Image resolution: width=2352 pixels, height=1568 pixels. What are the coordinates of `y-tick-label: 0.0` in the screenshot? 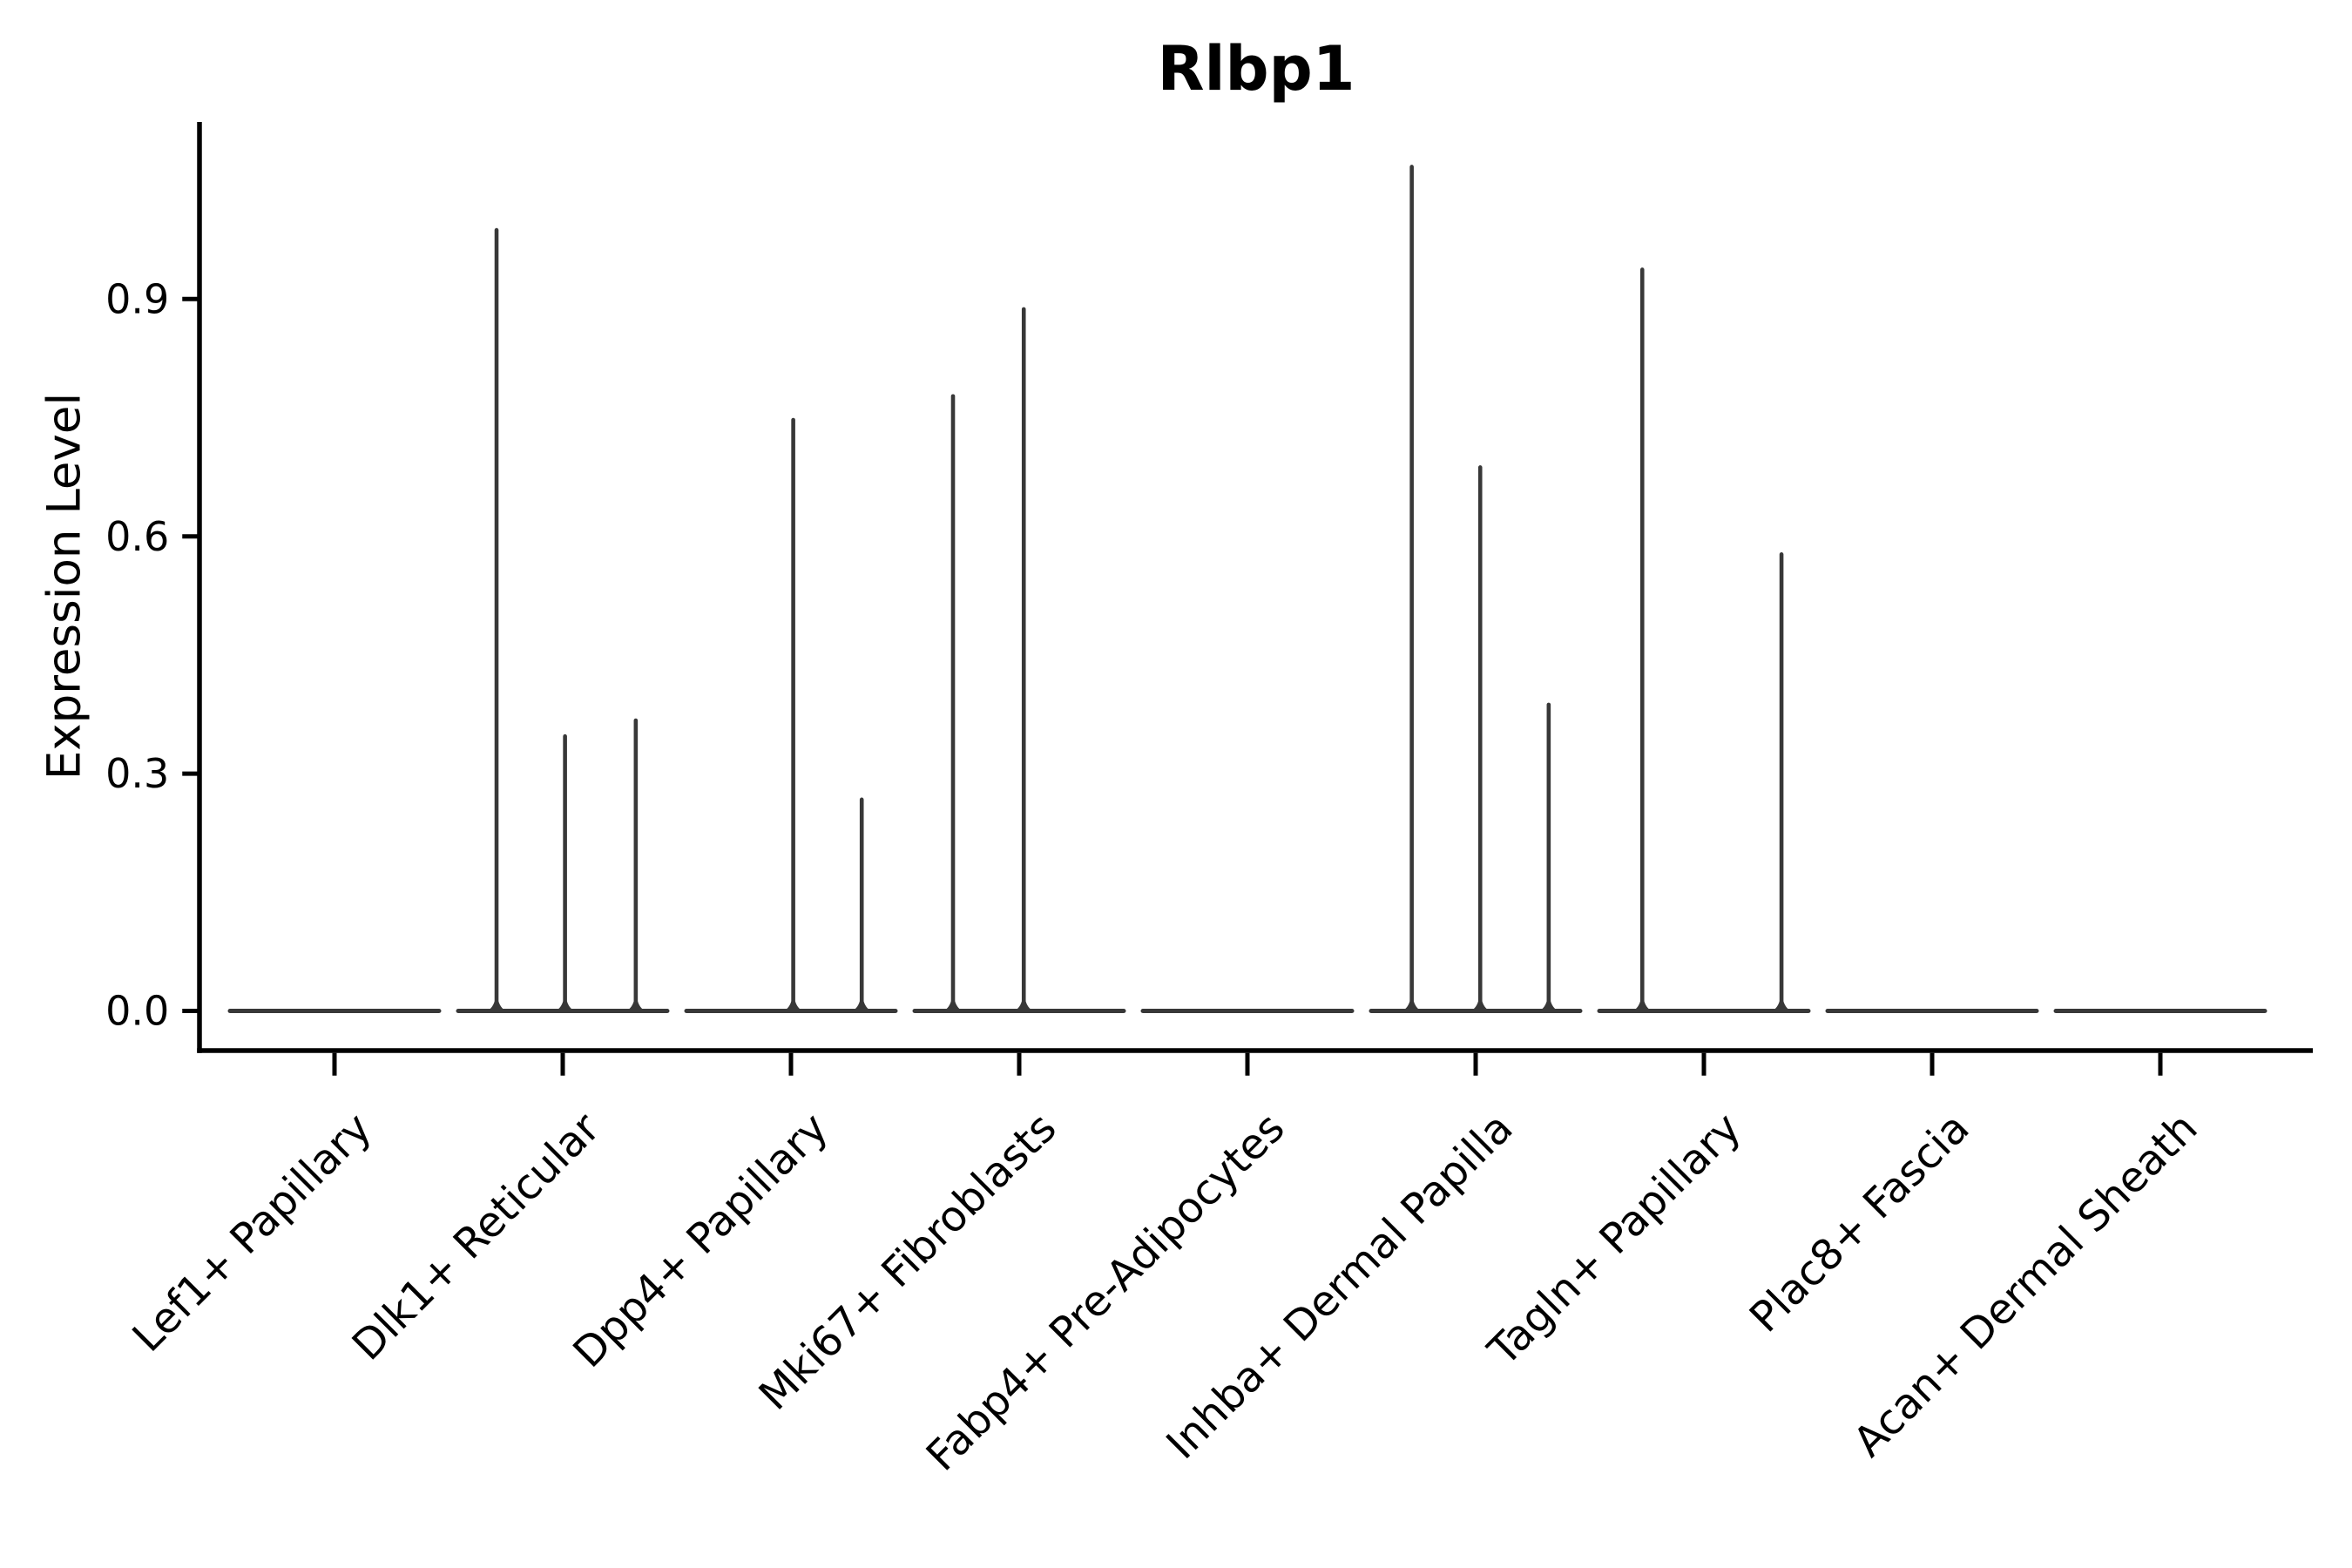 It's located at (137, 1012).